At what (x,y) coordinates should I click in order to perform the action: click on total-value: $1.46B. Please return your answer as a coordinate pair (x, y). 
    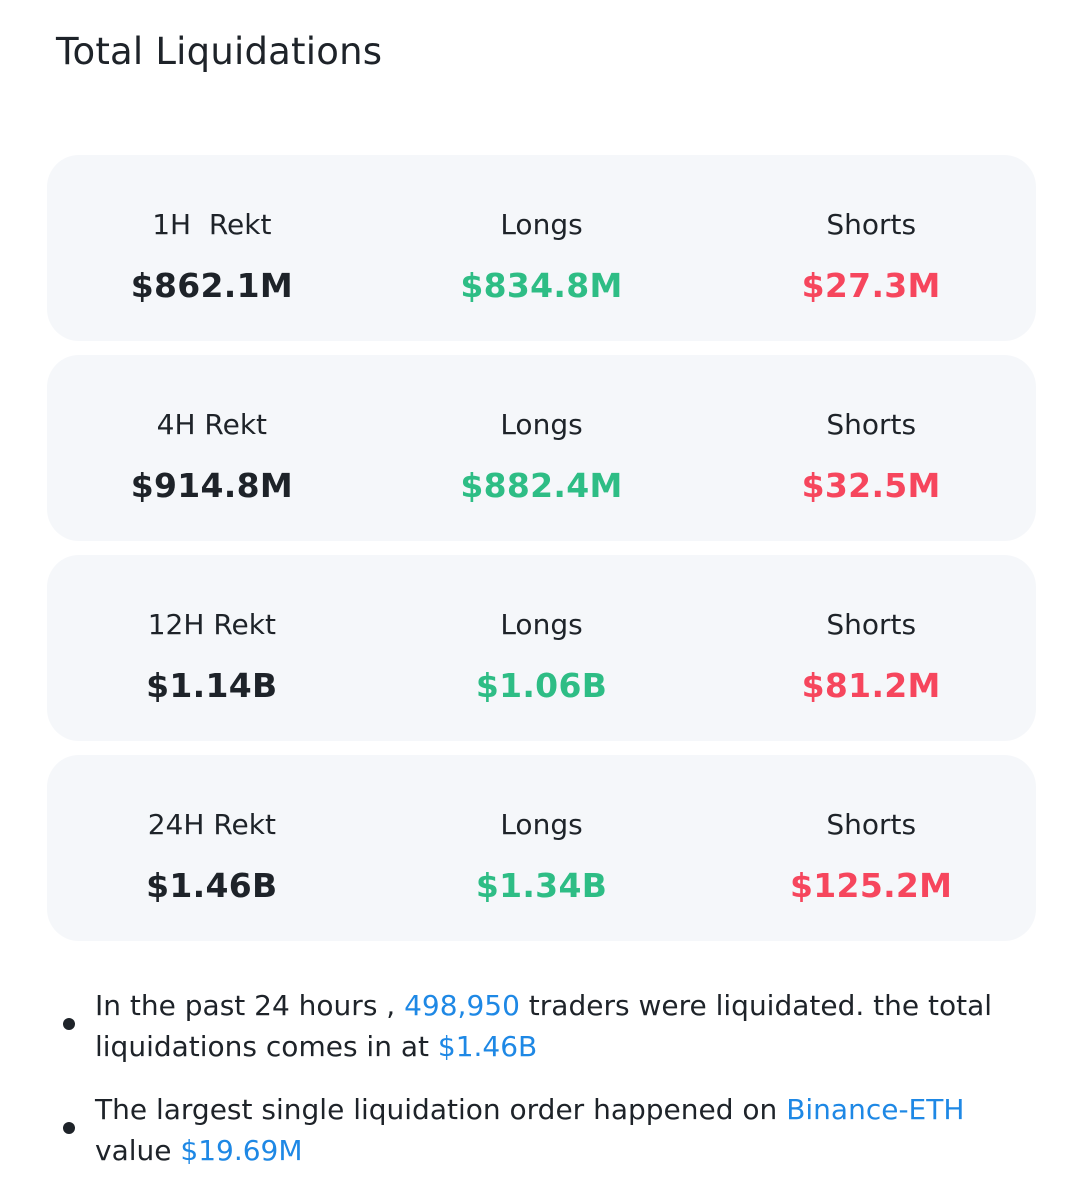
    Looking at the image, I should click on (212, 885).